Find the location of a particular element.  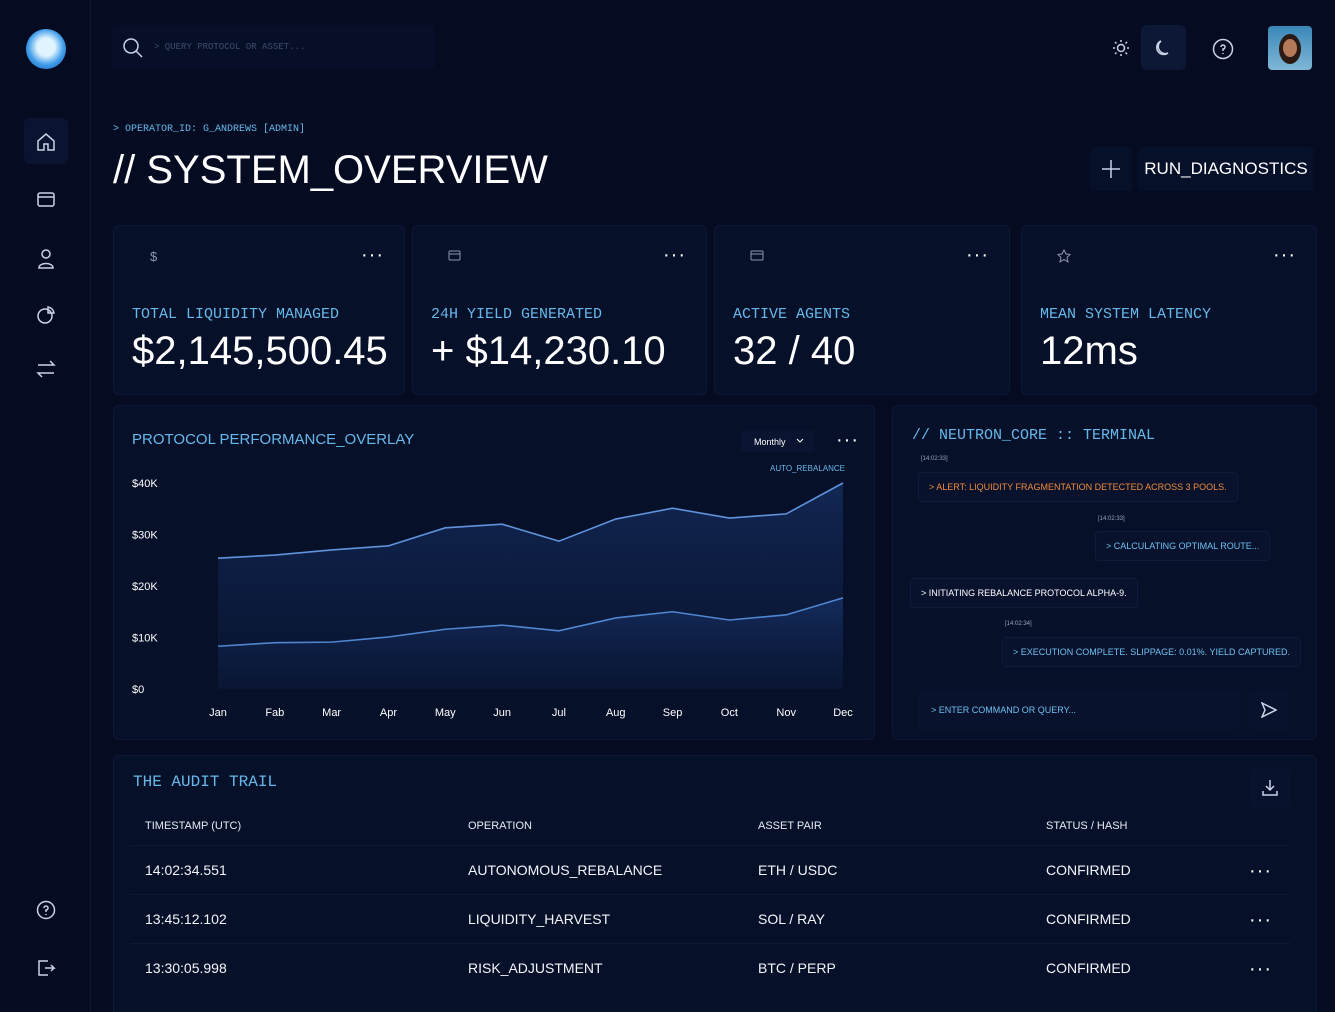

column-header: STATUS / HASH is located at coordinates (1087, 826).